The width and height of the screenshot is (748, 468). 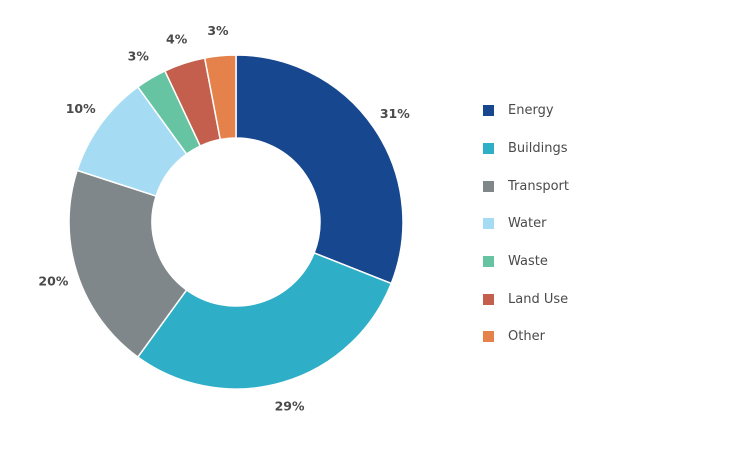 I want to click on slice-buildings, so click(x=264, y=320).